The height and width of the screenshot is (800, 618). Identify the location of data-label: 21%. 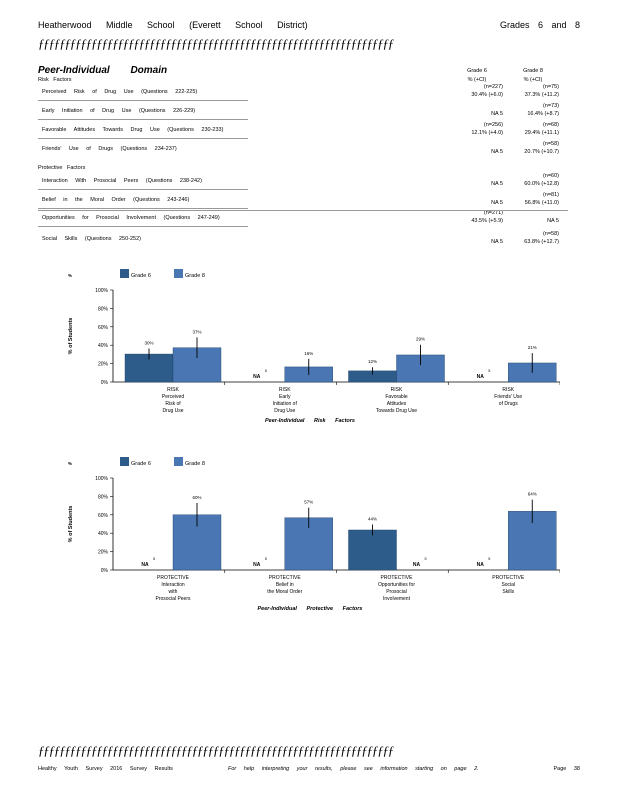
(532, 347).